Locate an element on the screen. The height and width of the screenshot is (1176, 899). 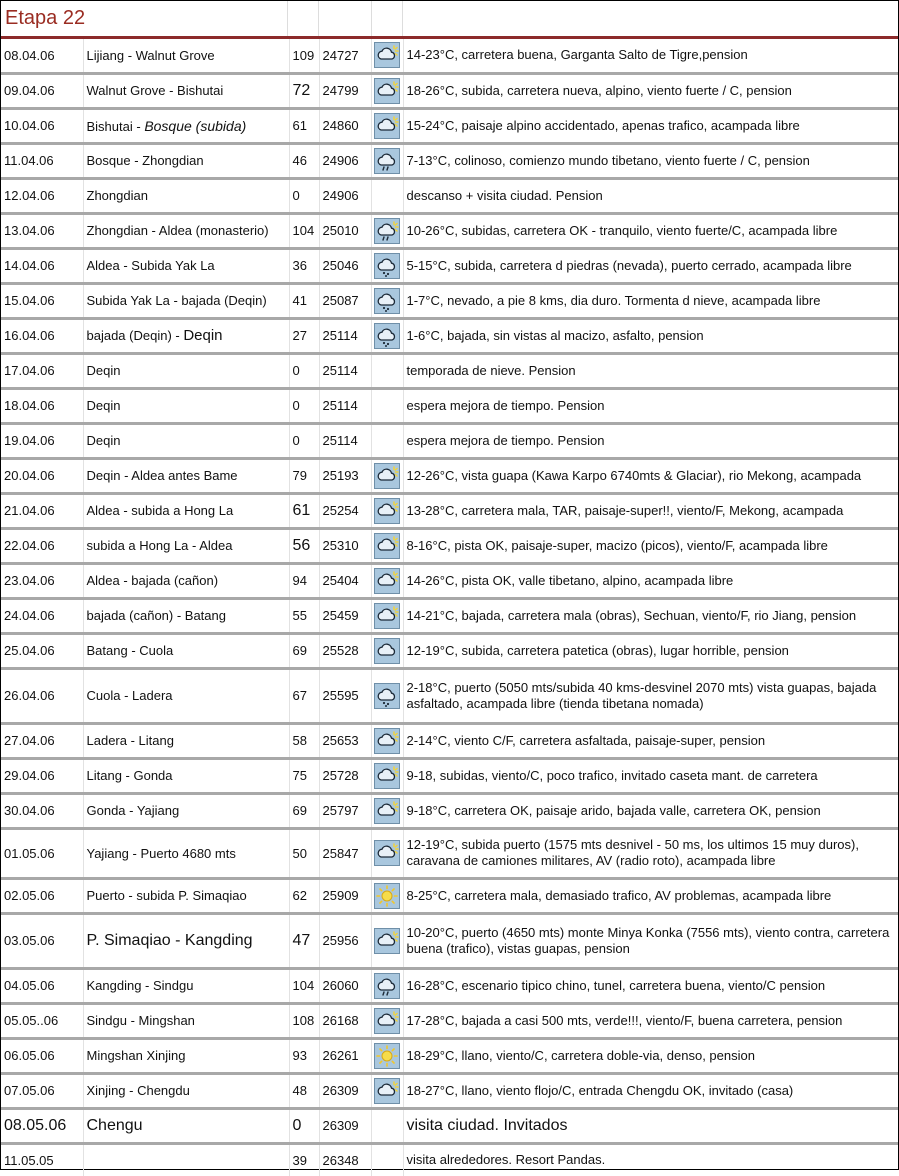
route-emphasis: Bosque (subida) is located at coordinates (195, 125).